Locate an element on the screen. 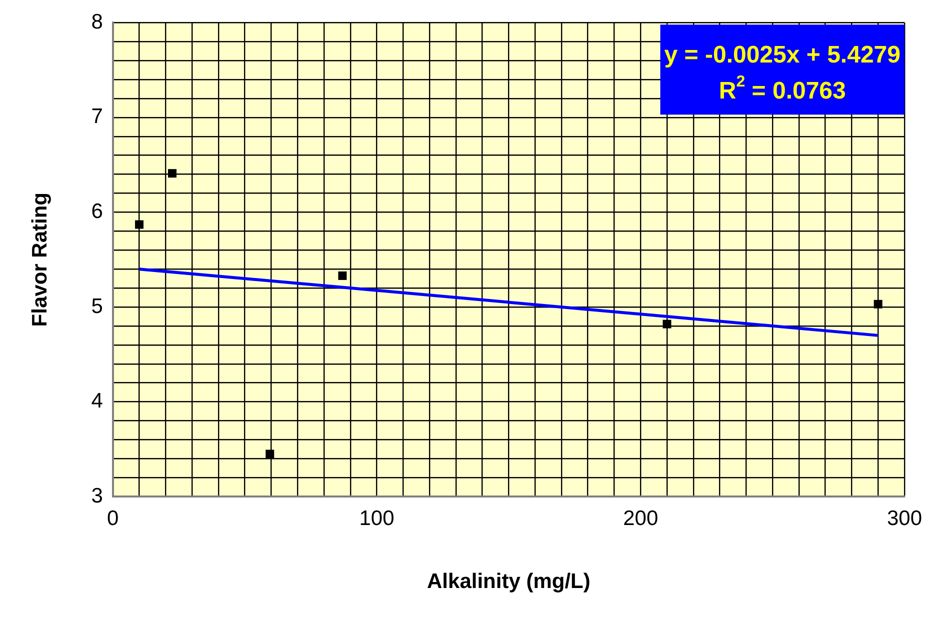 This screenshot has height=643, width=932. y-tick-label: 3 is located at coordinates (97, 496).